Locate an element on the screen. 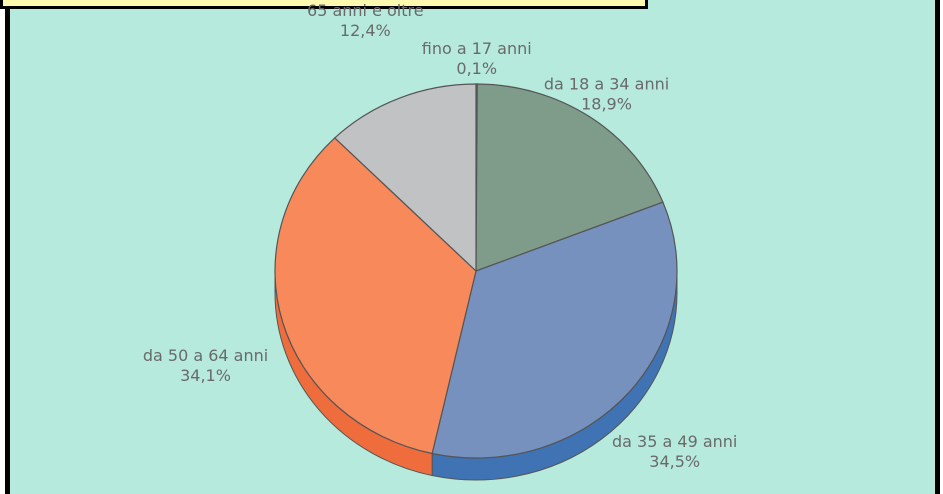 This screenshot has width=943, height=494. slice-label-name: da 35 a 49 anni is located at coordinates (674, 441).